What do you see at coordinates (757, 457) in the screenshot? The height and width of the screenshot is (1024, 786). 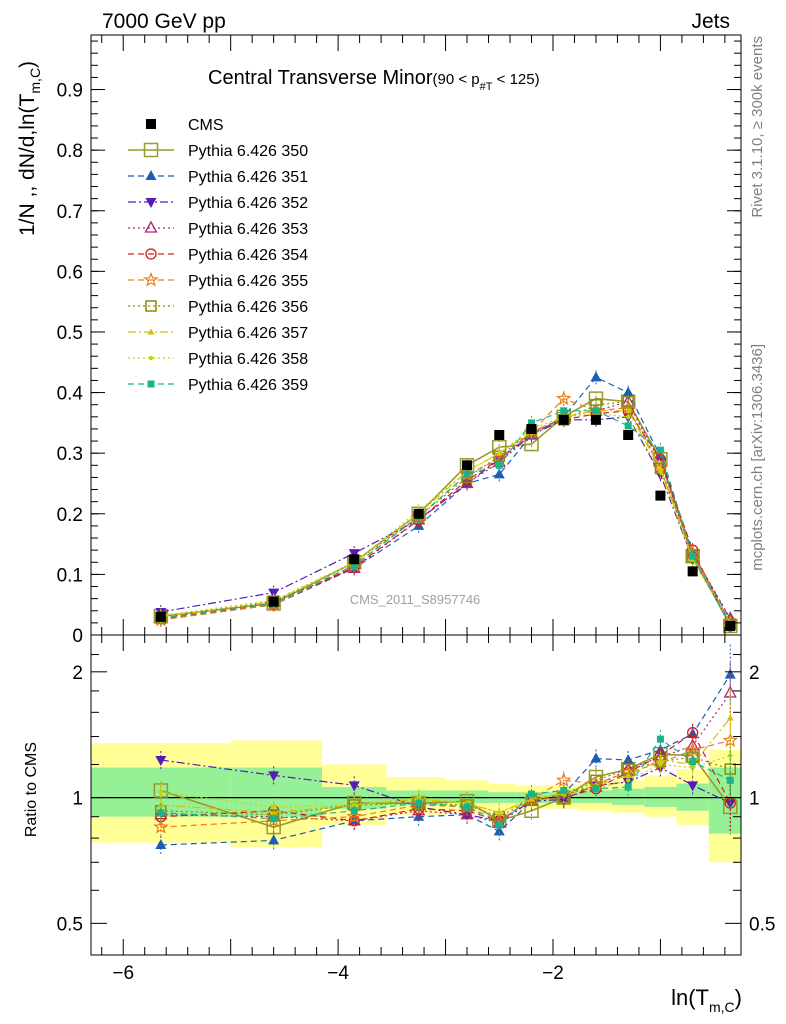 I see `side-label-mcplots: mcplots.cern.ch [arXiv:1306.3436]` at bounding box center [757, 457].